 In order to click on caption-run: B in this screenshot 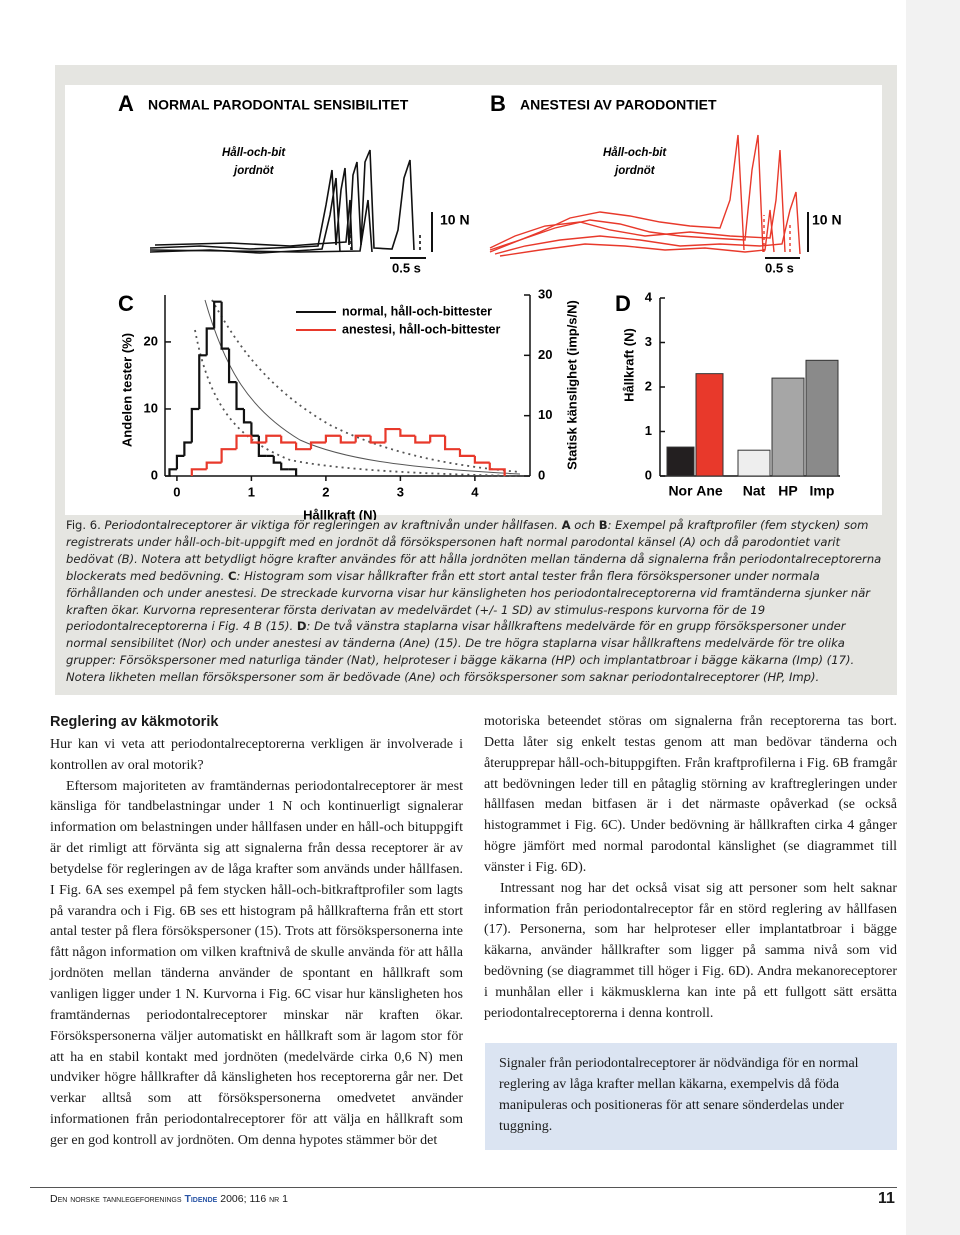, I will do `click(603, 525)`.